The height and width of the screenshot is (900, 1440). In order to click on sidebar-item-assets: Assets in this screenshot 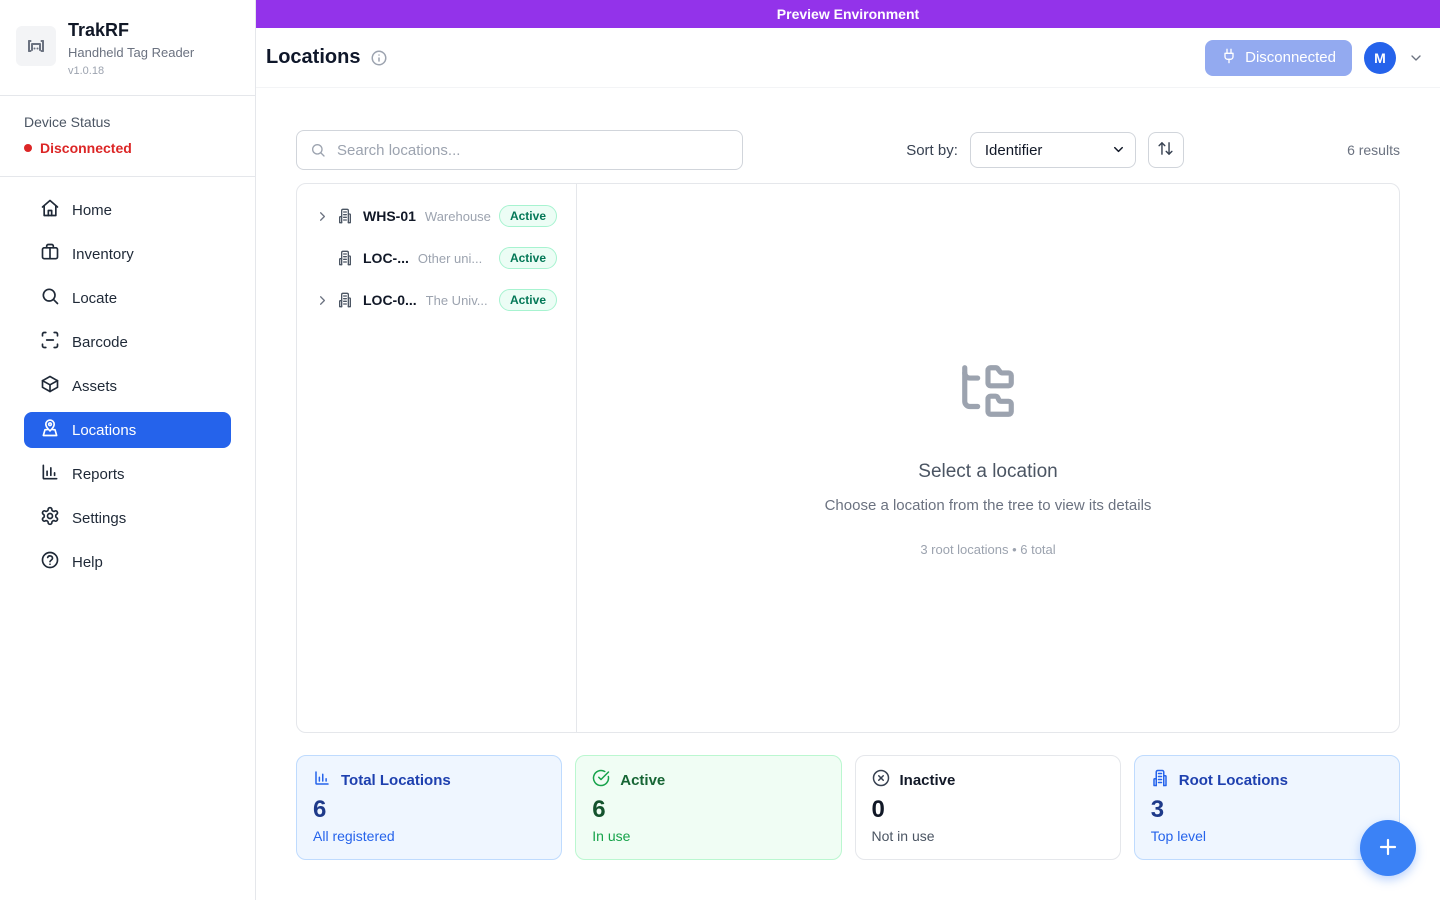, I will do `click(127, 386)`.